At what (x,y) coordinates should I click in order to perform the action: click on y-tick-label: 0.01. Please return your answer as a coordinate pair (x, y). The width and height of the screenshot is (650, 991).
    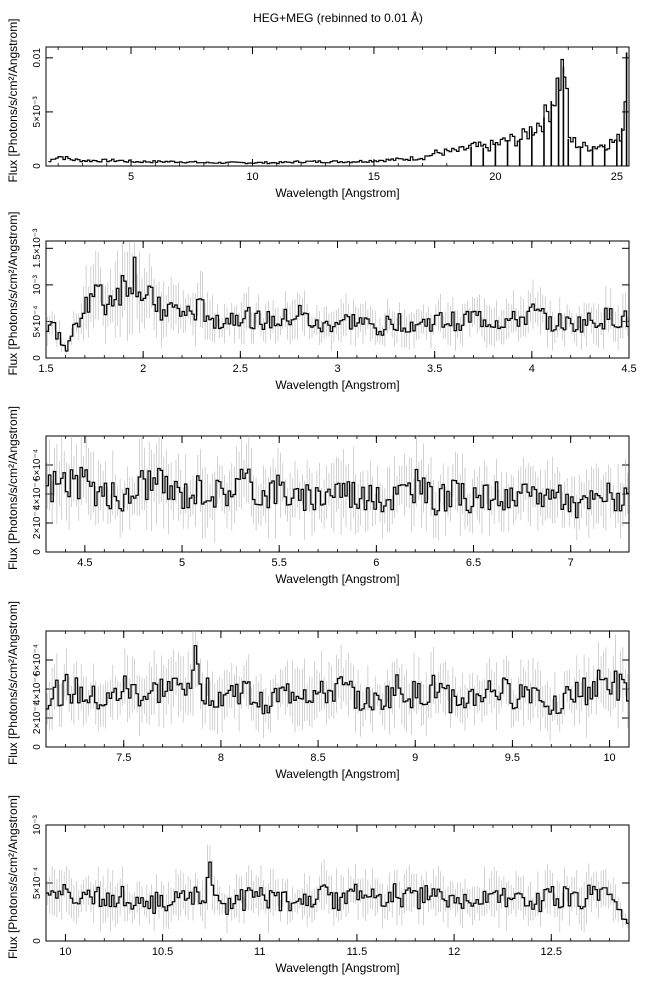
    Looking at the image, I should click on (37, 58).